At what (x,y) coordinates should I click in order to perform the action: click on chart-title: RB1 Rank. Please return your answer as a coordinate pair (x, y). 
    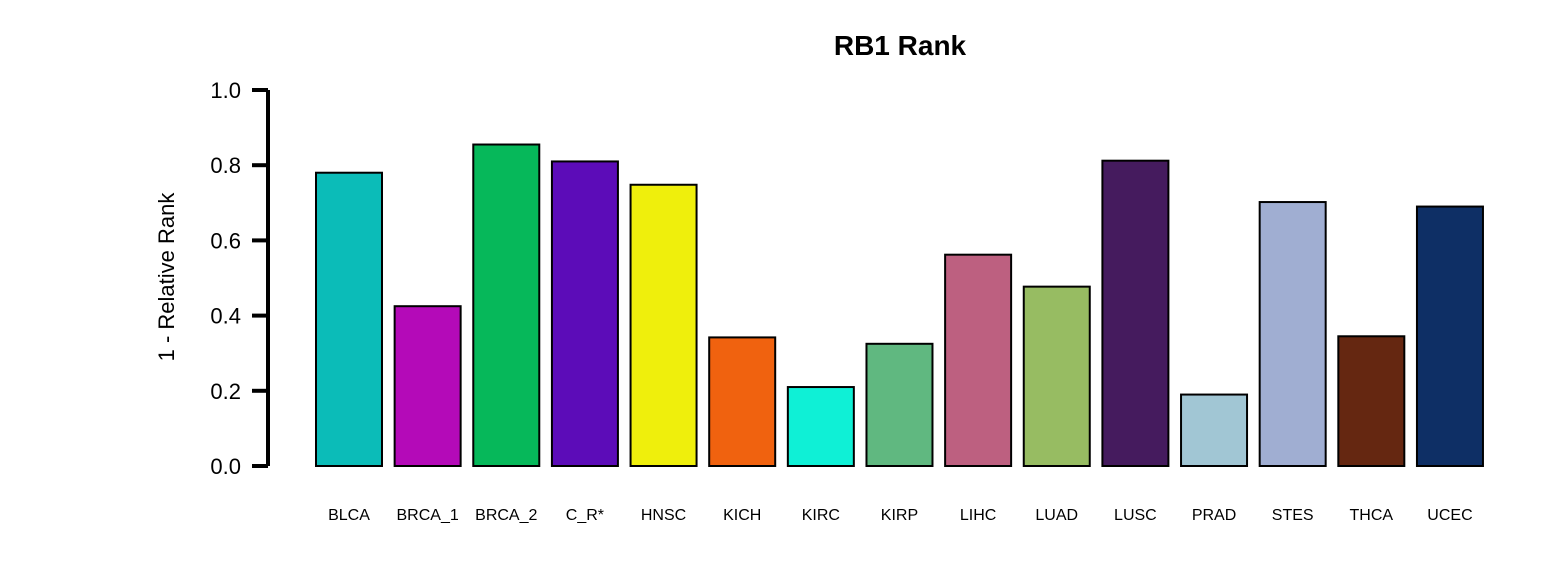
    Looking at the image, I should click on (900, 45).